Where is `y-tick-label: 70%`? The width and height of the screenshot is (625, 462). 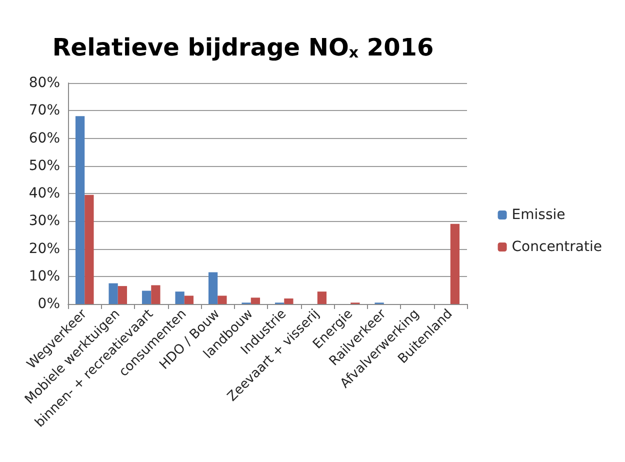 y-tick-label: 70% is located at coordinates (44, 110).